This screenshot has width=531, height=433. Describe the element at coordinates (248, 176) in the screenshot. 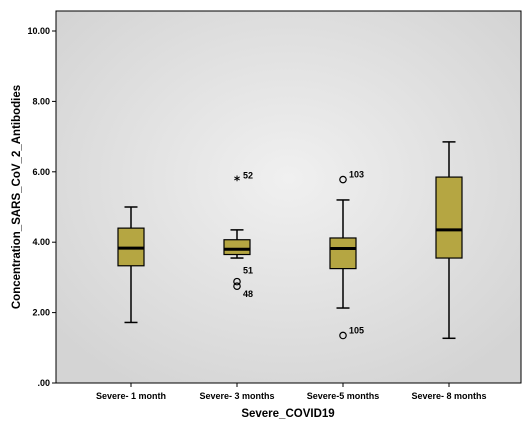

I see `outlier-label: 52` at that location.